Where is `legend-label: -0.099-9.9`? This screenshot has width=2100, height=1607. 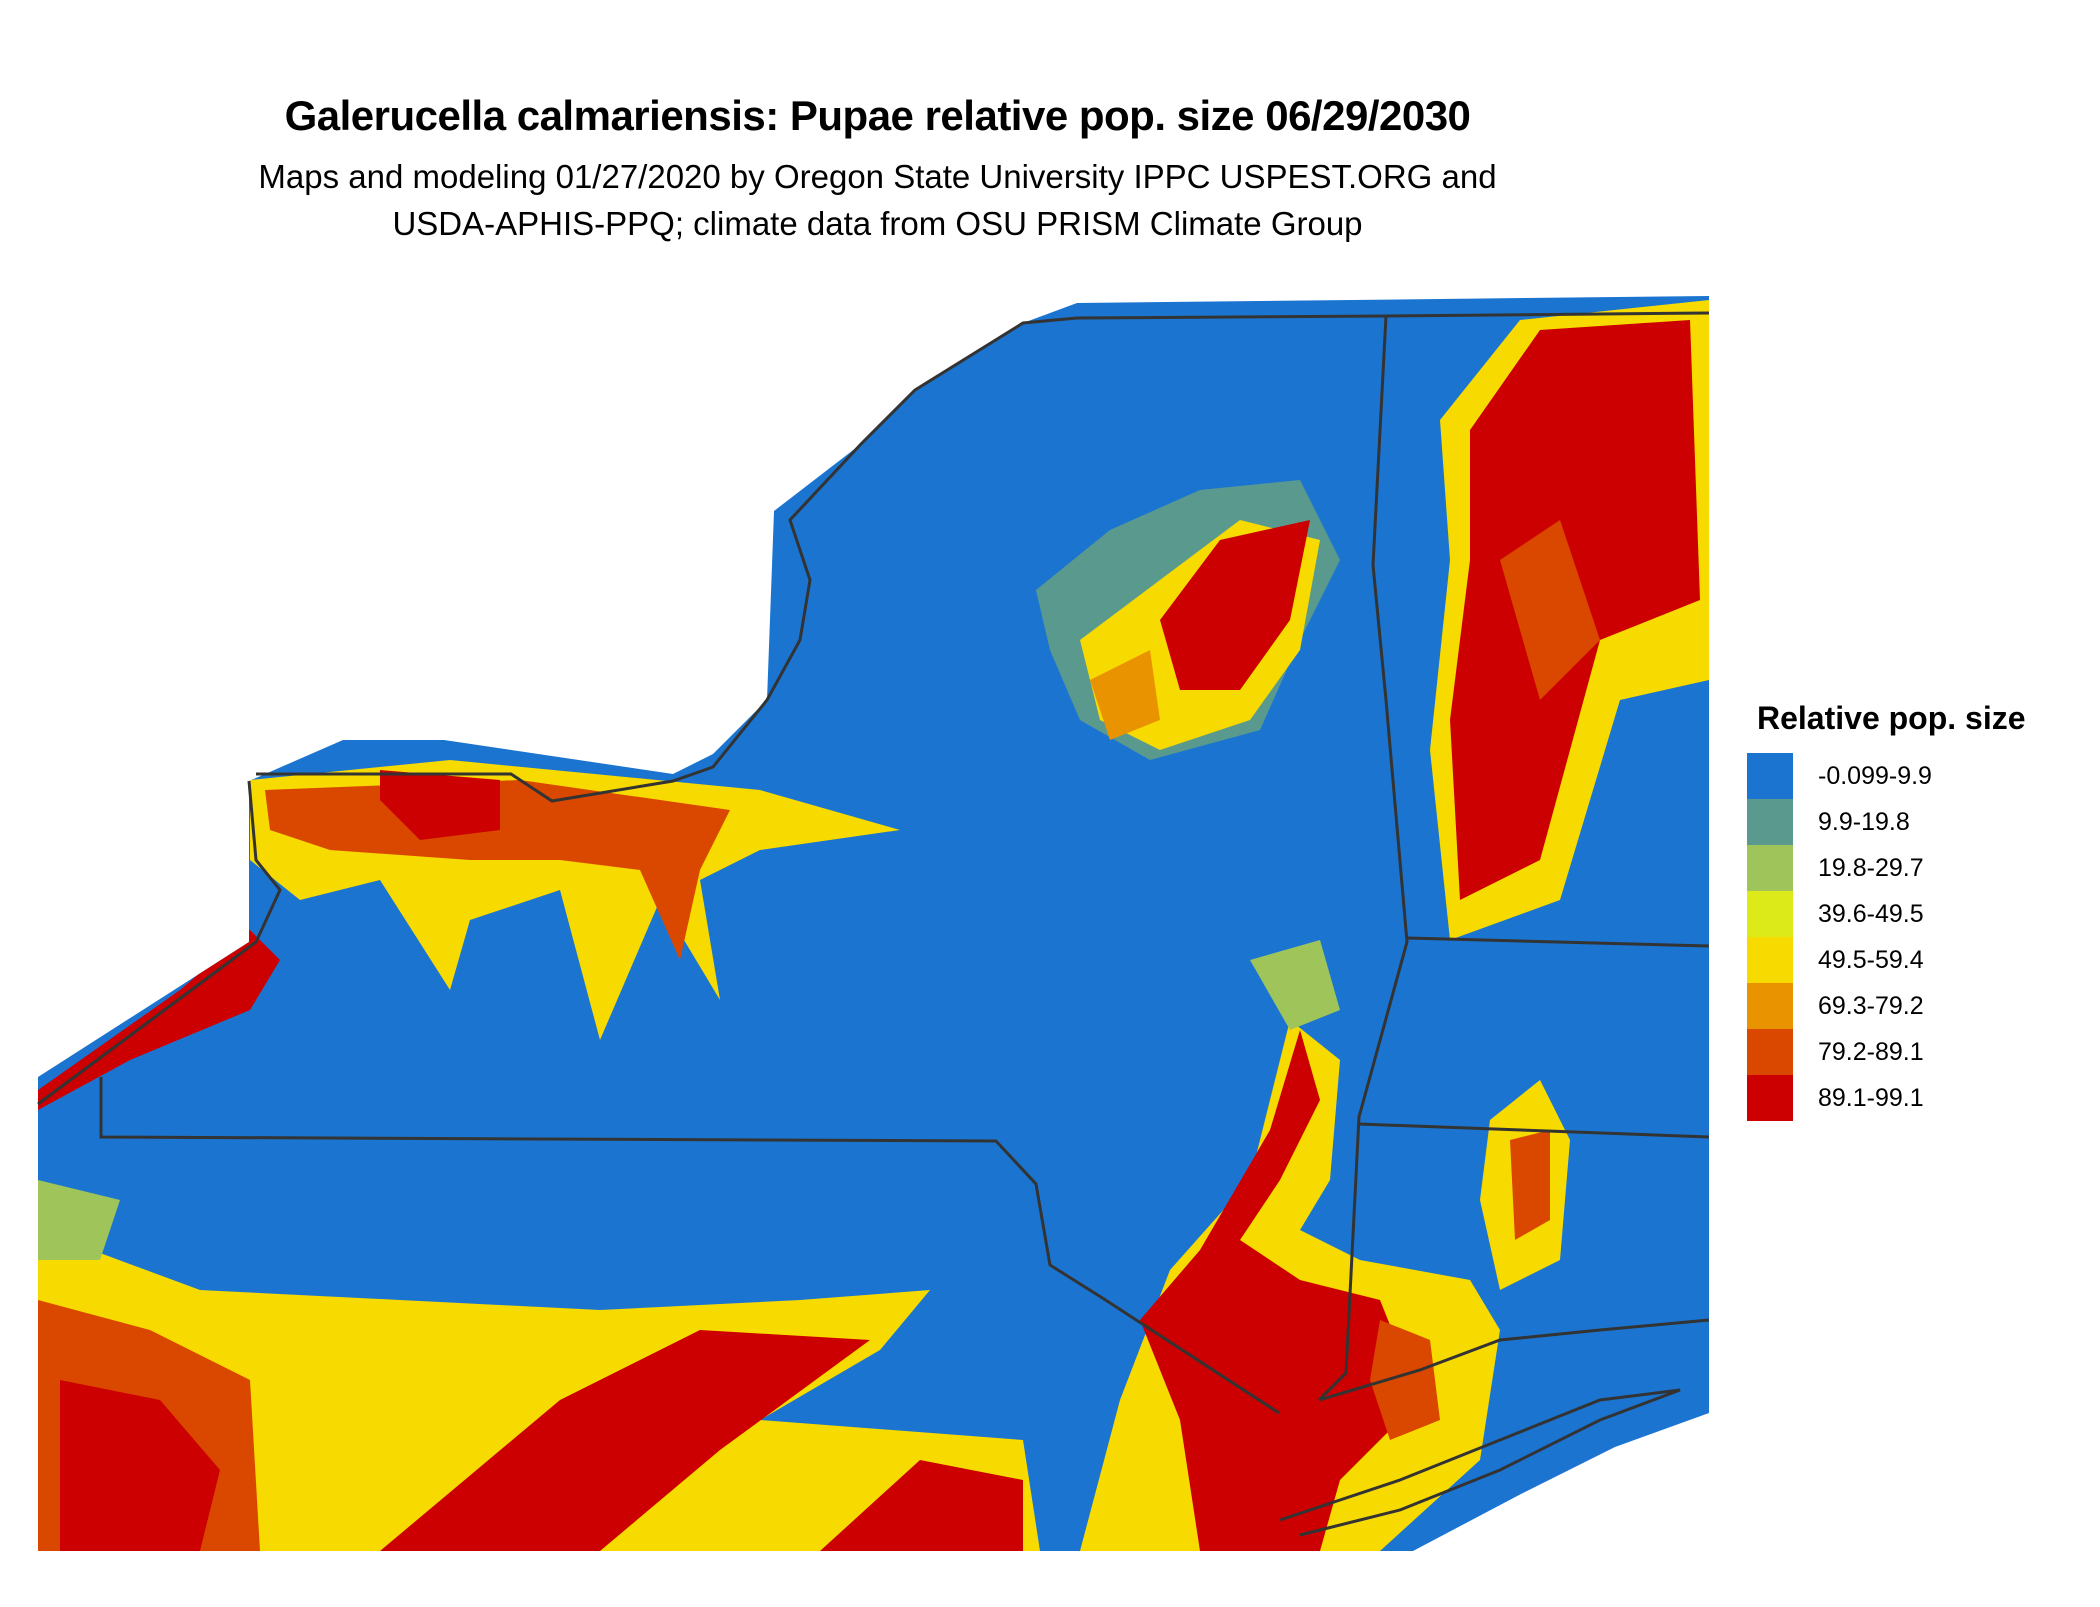
legend-label: -0.099-9.9 is located at coordinates (1875, 775).